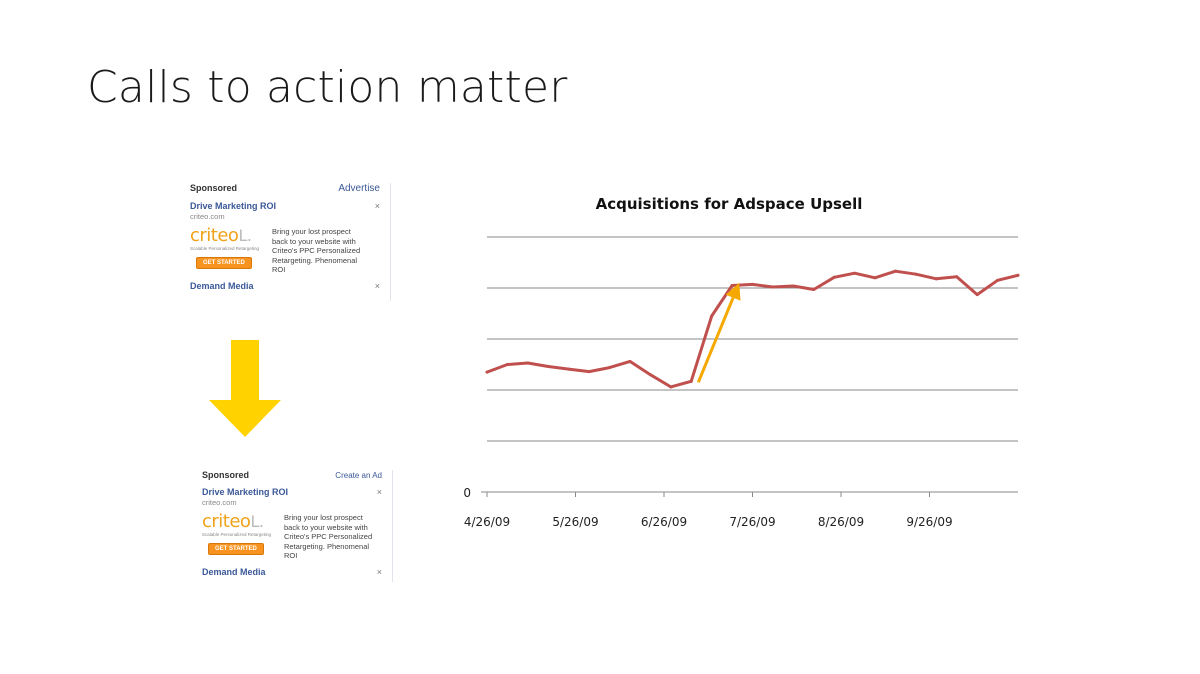  What do you see at coordinates (327, 87) in the screenshot?
I see `slide-title: Calls to action matter` at bounding box center [327, 87].